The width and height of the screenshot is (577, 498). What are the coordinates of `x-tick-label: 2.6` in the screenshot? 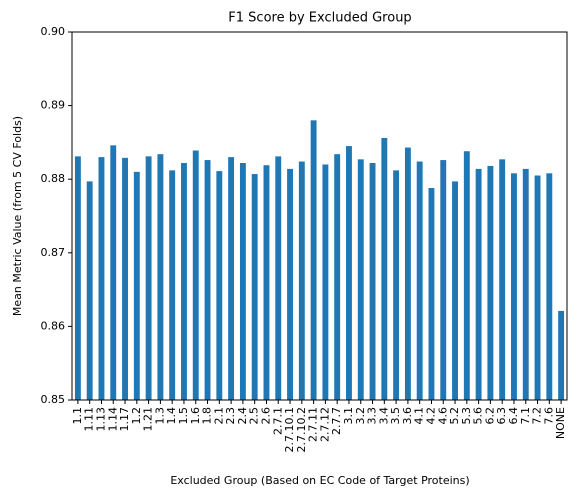 It's located at (265, 416).